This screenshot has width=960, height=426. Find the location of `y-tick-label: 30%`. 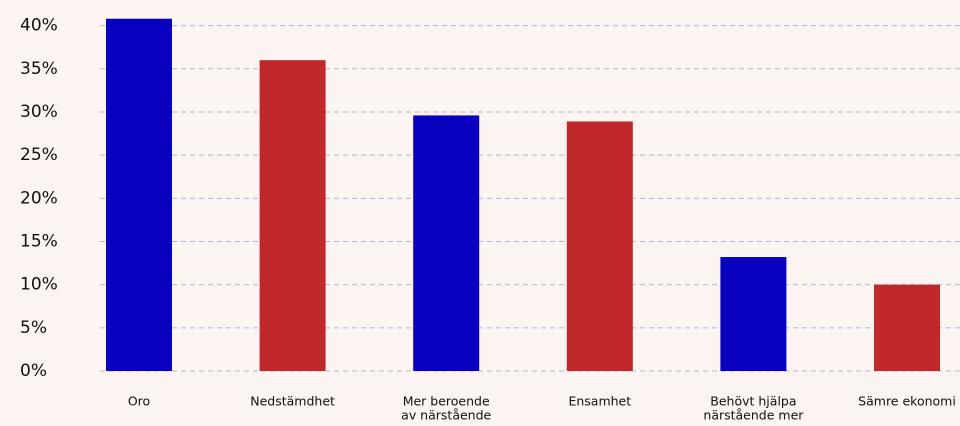

y-tick-label: 30% is located at coordinates (39, 112).